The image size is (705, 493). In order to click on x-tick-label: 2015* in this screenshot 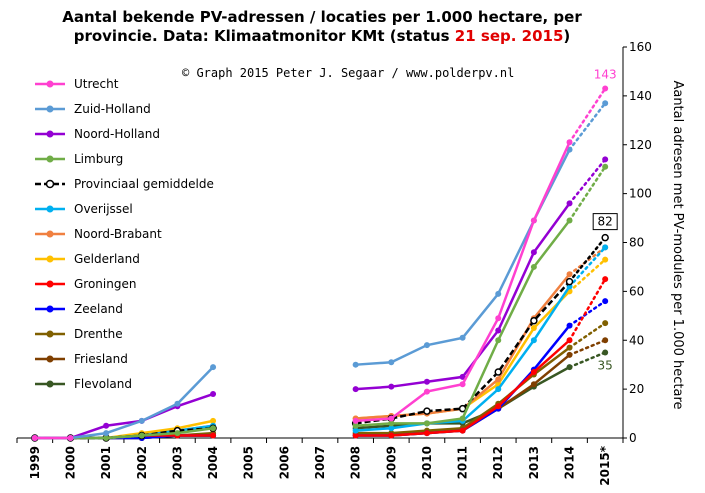, I will do `click(605, 465)`.